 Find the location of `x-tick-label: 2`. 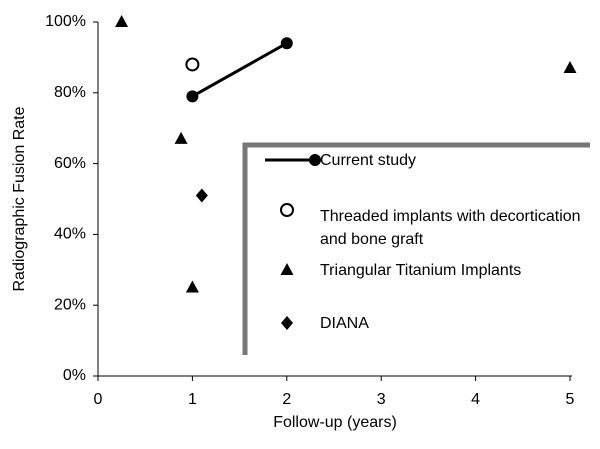

x-tick-label: 2 is located at coordinates (286, 399).